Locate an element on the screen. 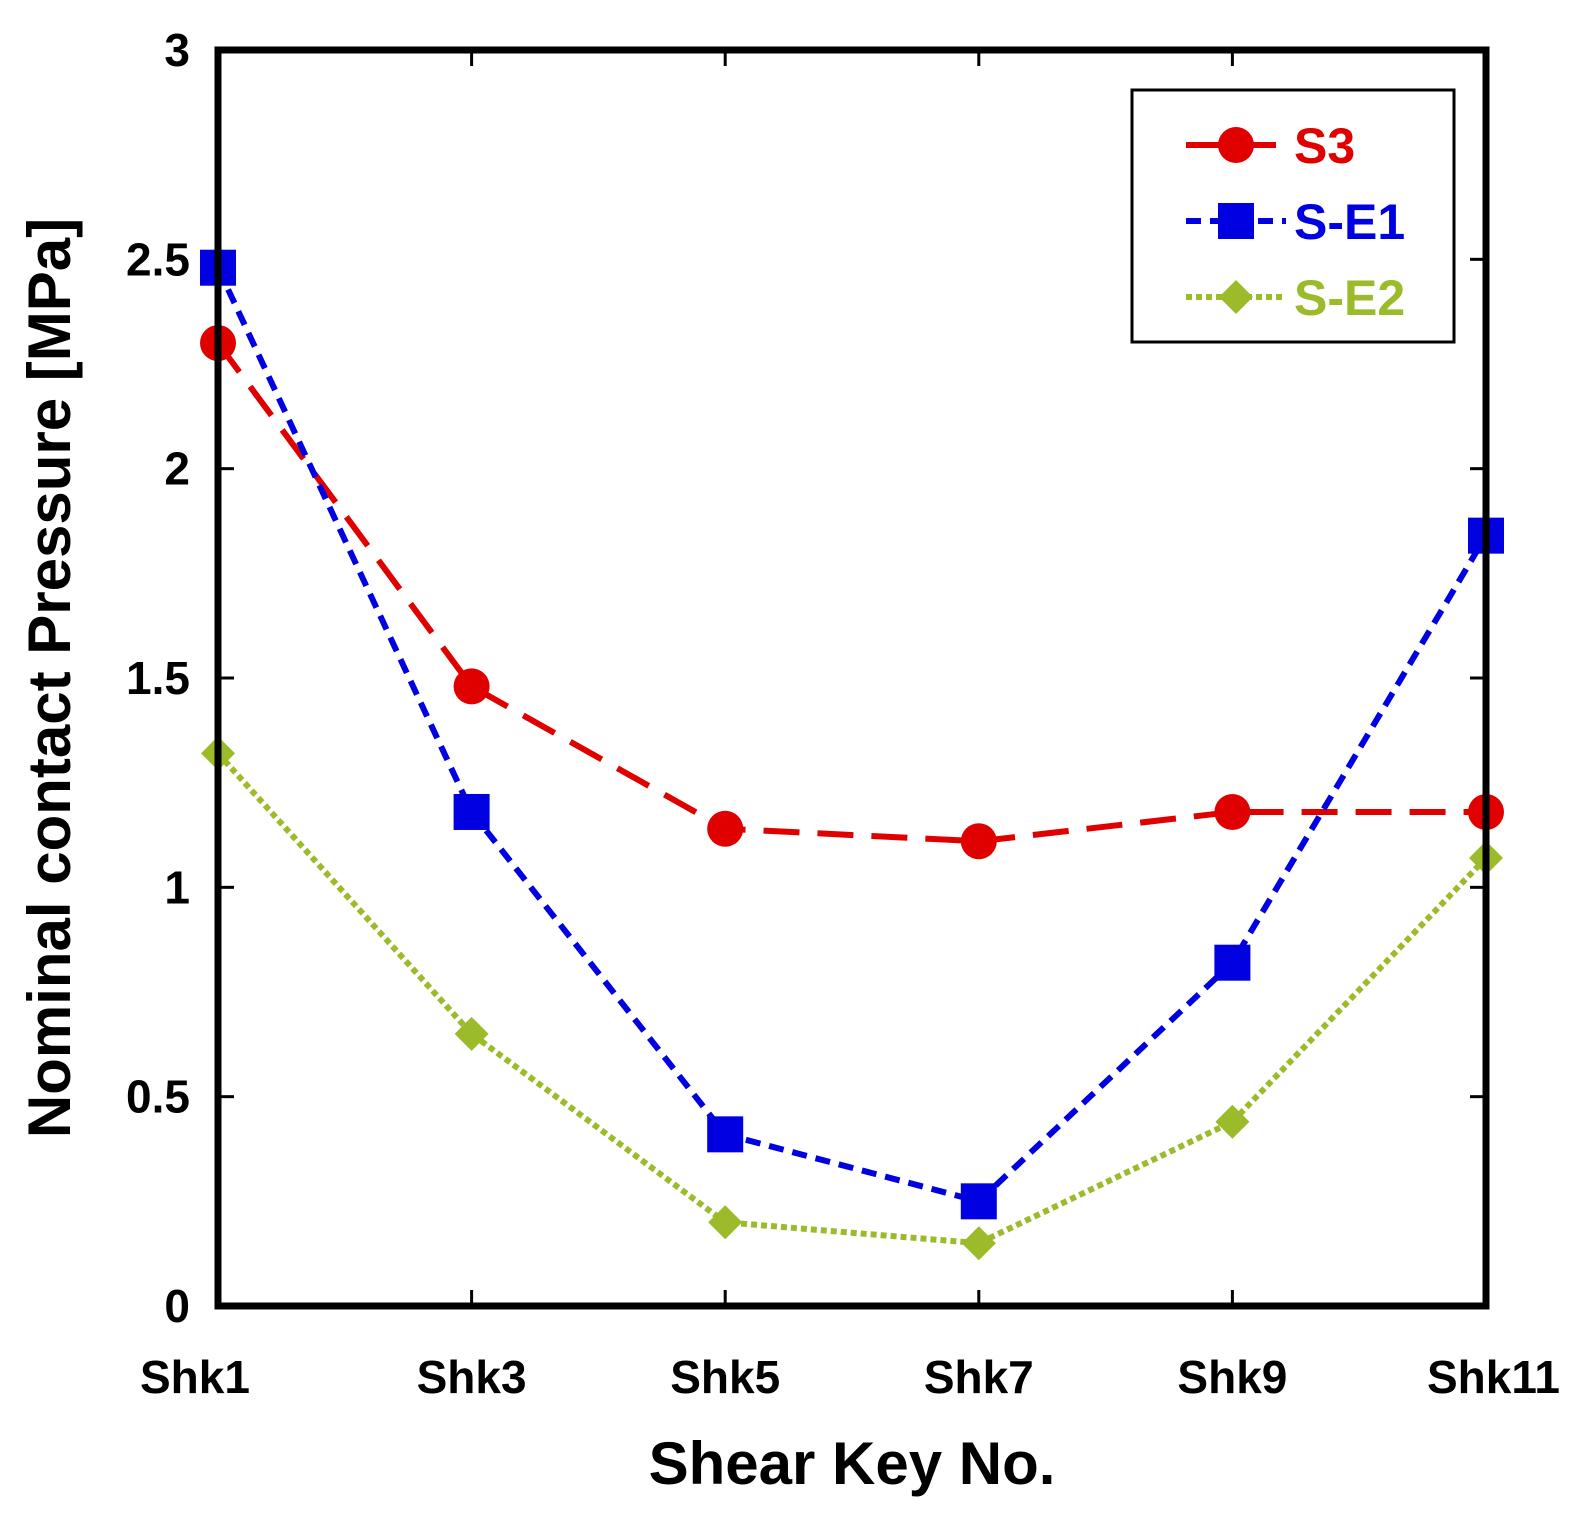  legend-box is located at coordinates (1293, 216).